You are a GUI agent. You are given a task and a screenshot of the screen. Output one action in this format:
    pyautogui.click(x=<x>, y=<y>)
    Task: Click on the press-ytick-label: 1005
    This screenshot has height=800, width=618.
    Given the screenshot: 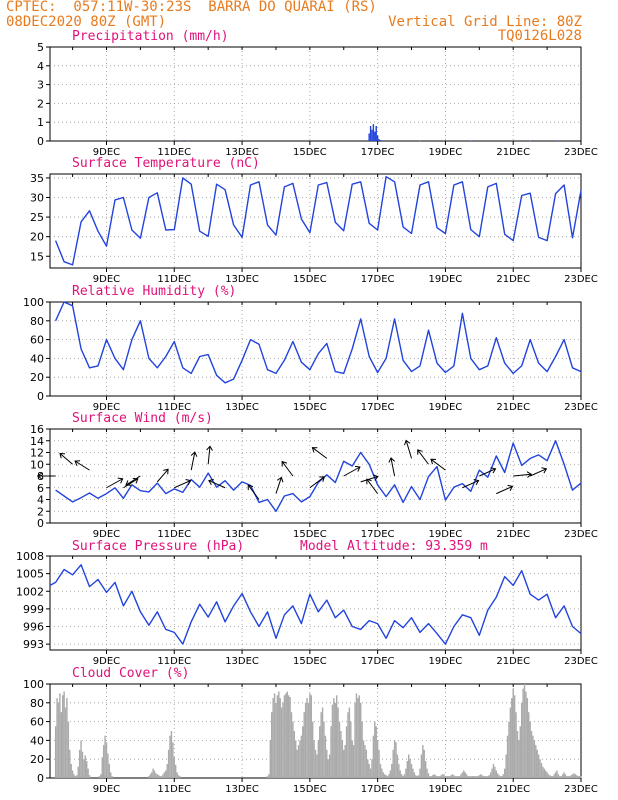 What is the action you would take?
    pyautogui.click(x=30, y=574)
    